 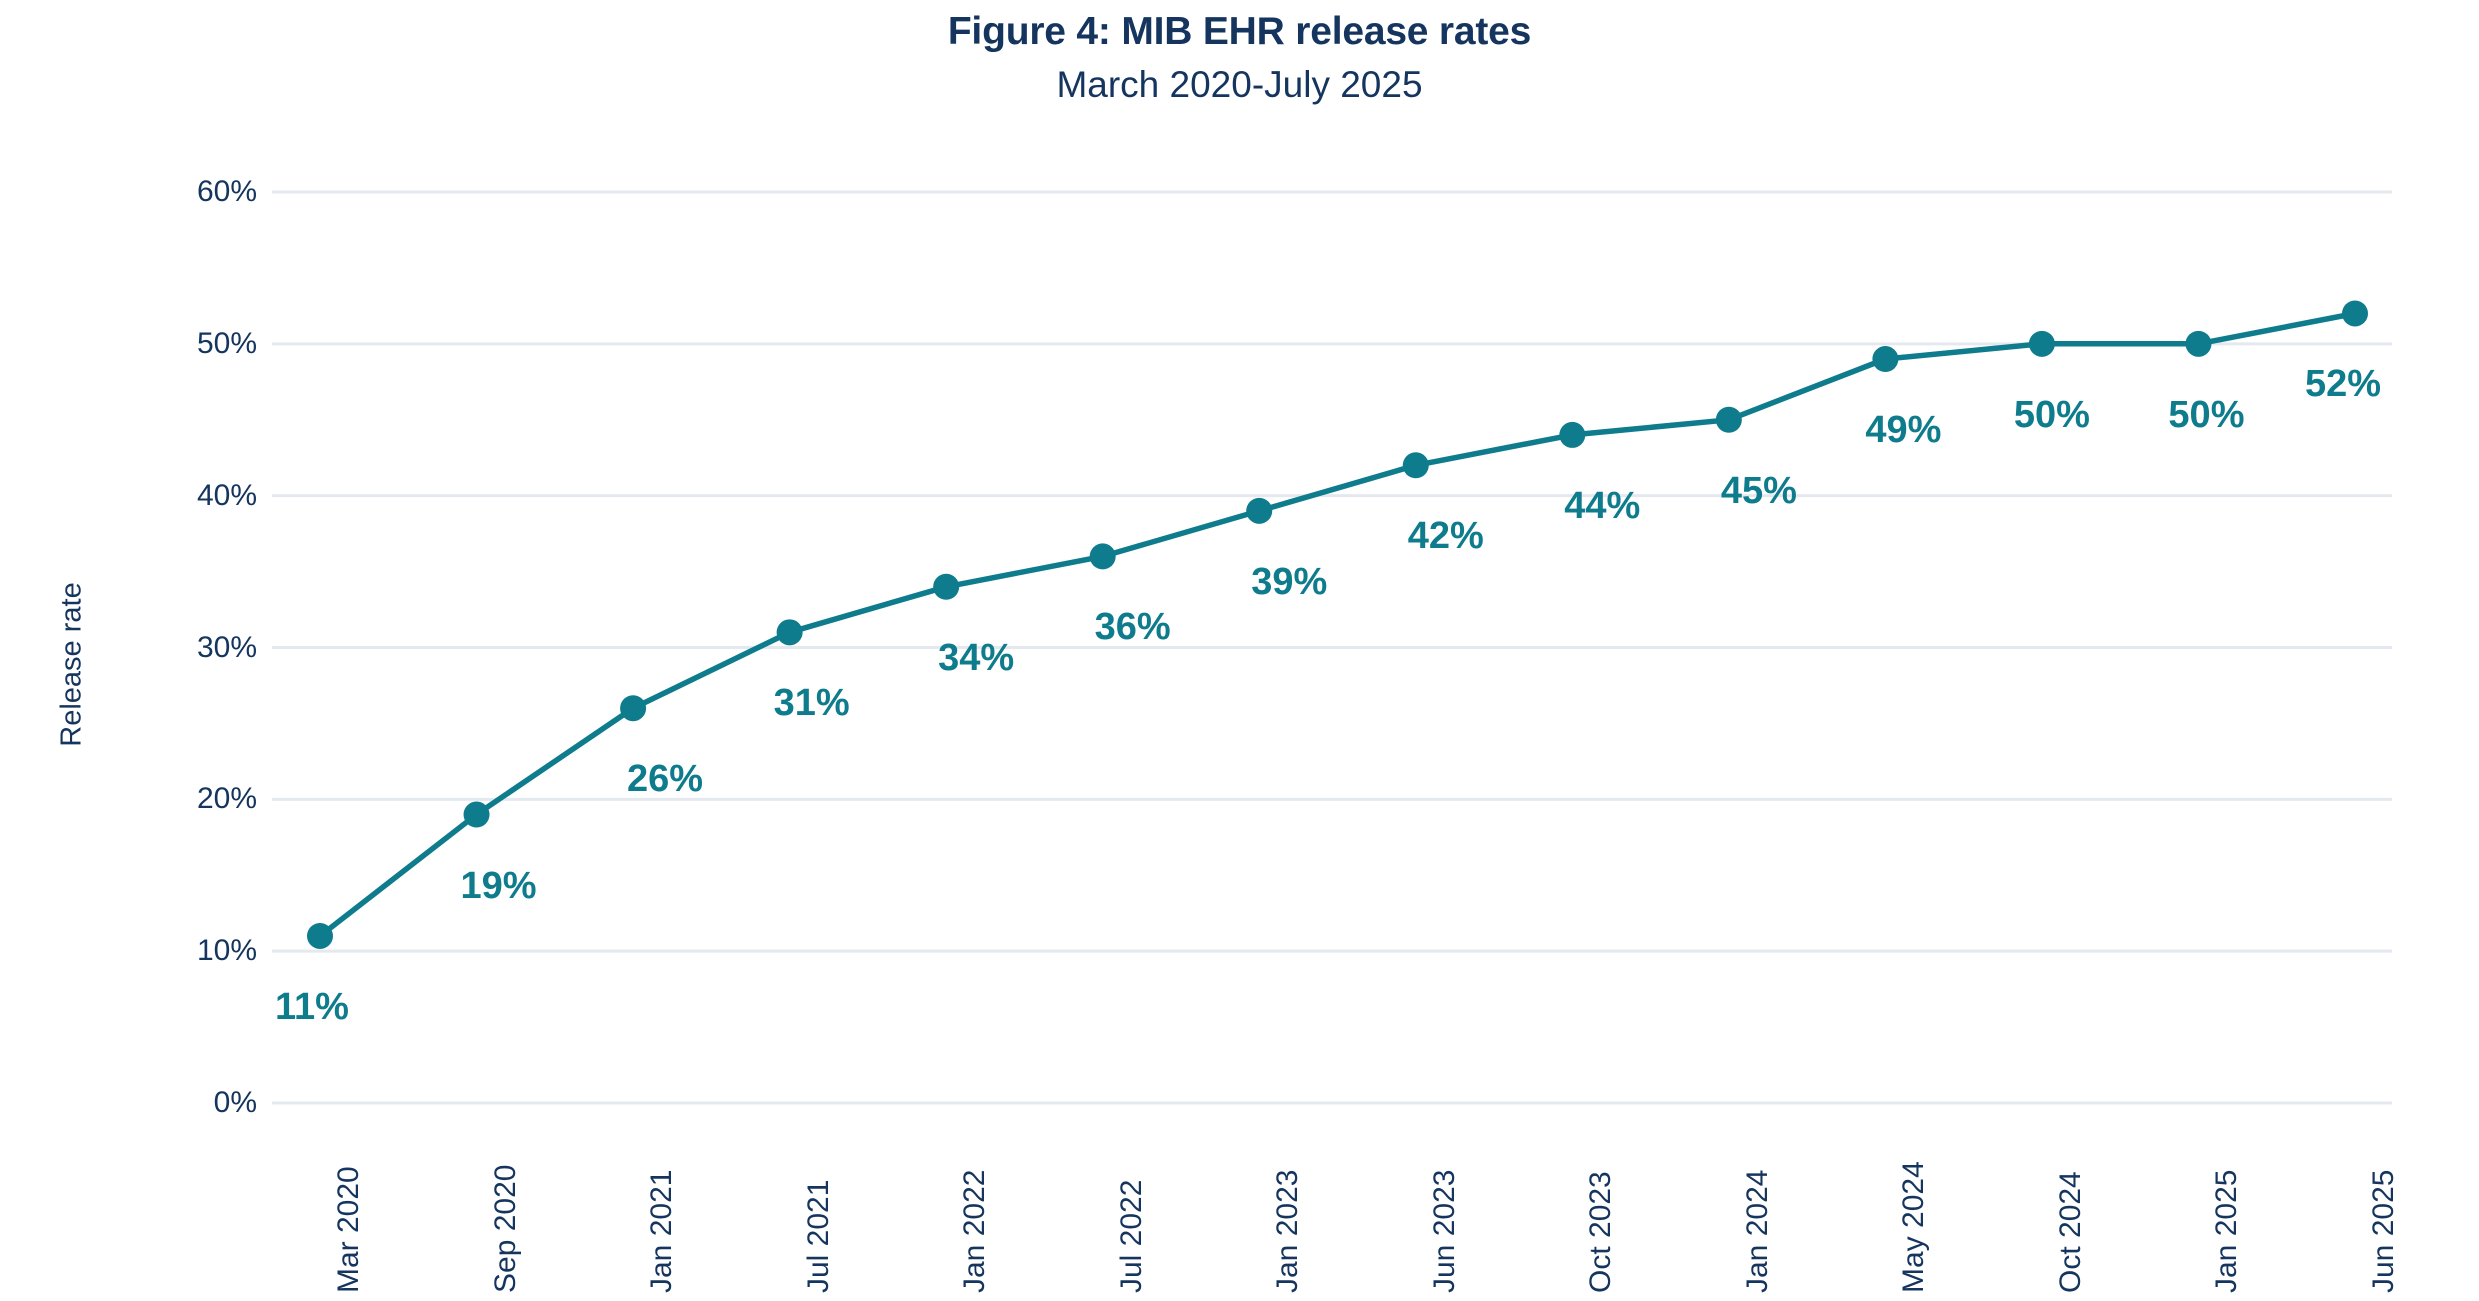 I want to click on x-axis-tick-label: Jan 2025, so click(x=2227, y=1231).